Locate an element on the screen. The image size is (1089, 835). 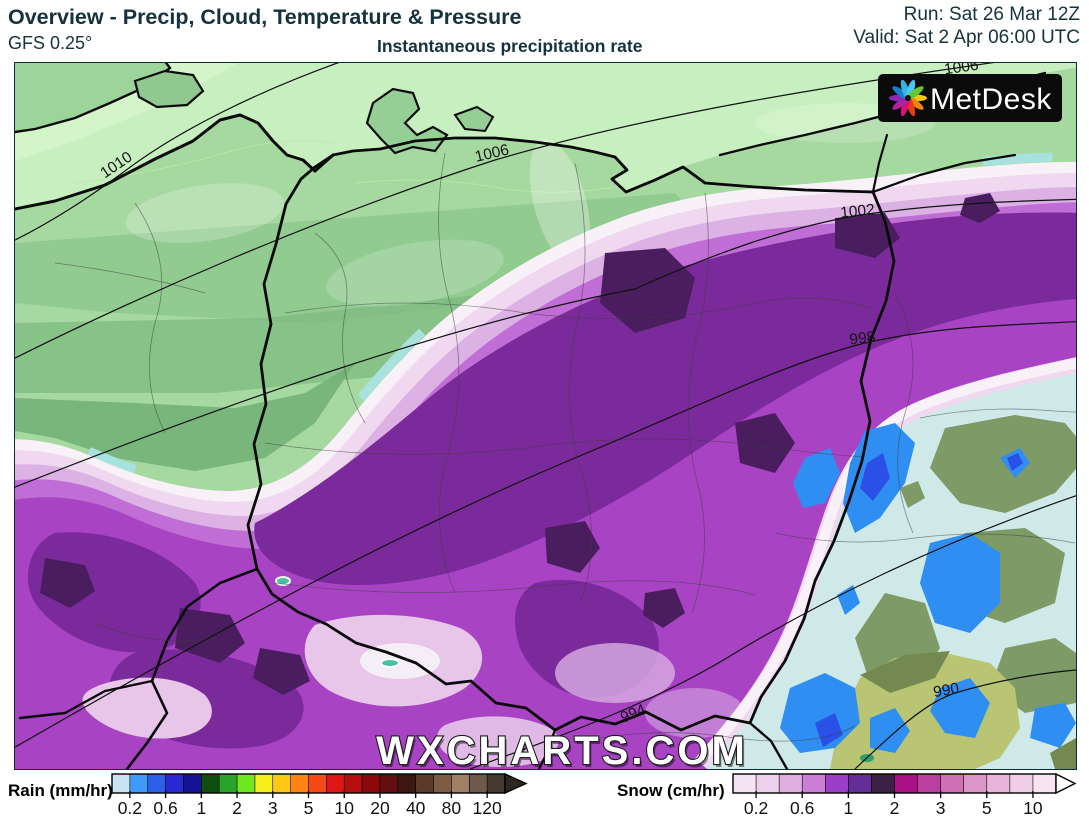
rain-scale-tick-label: 1 is located at coordinates (201, 808).